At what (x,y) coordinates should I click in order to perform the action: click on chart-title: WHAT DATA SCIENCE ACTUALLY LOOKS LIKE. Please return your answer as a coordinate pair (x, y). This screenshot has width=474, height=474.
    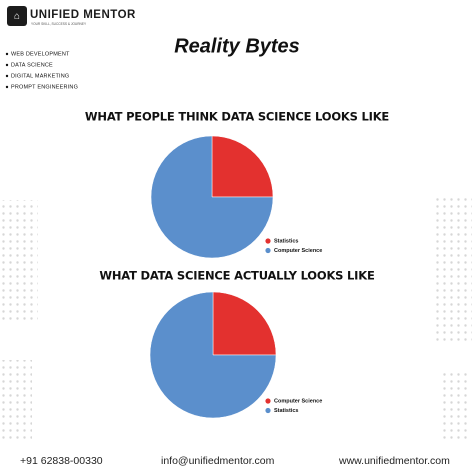
    Looking at the image, I should click on (237, 276).